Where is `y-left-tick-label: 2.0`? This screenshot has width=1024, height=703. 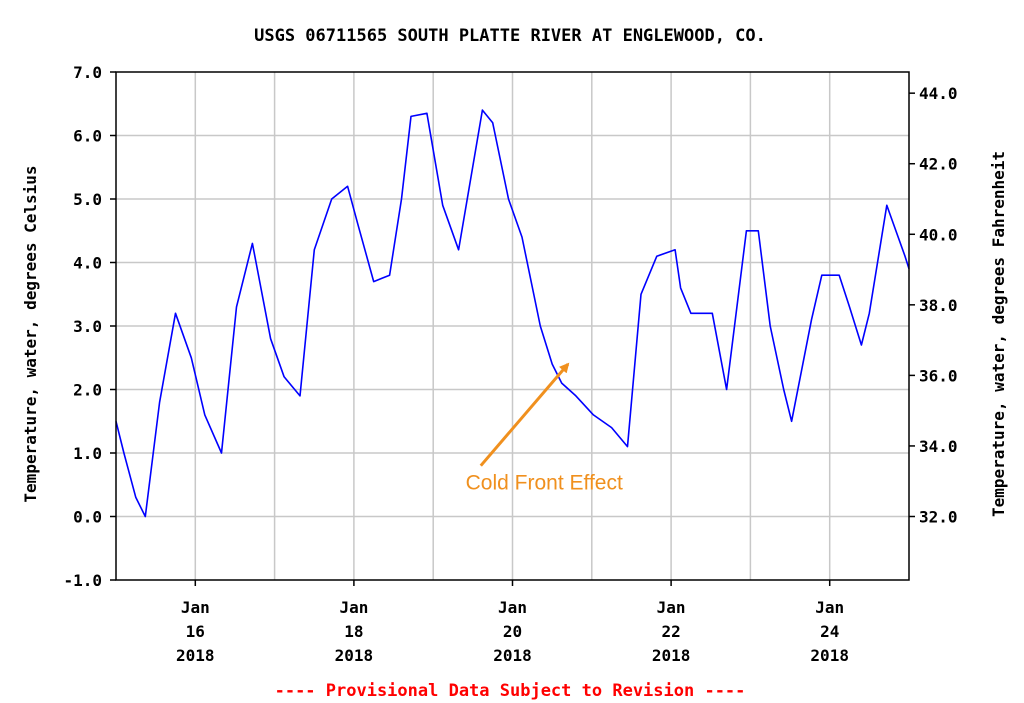 y-left-tick-label: 2.0 is located at coordinates (87, 390).